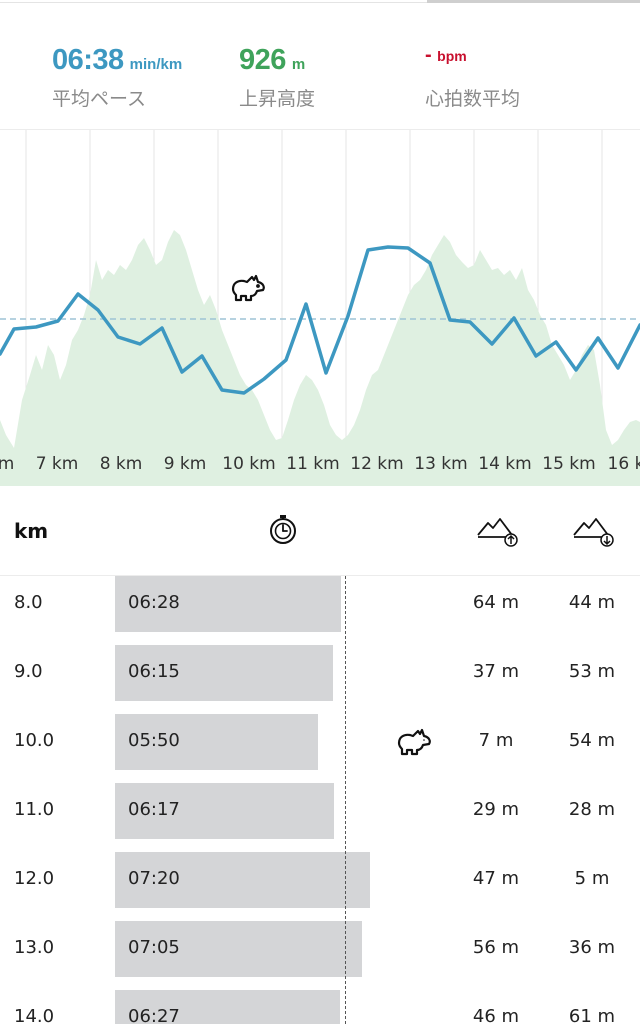  Describe the element at coordinates (592, 671) in the screenshot. I see `split-descent: 53 m` at that location.